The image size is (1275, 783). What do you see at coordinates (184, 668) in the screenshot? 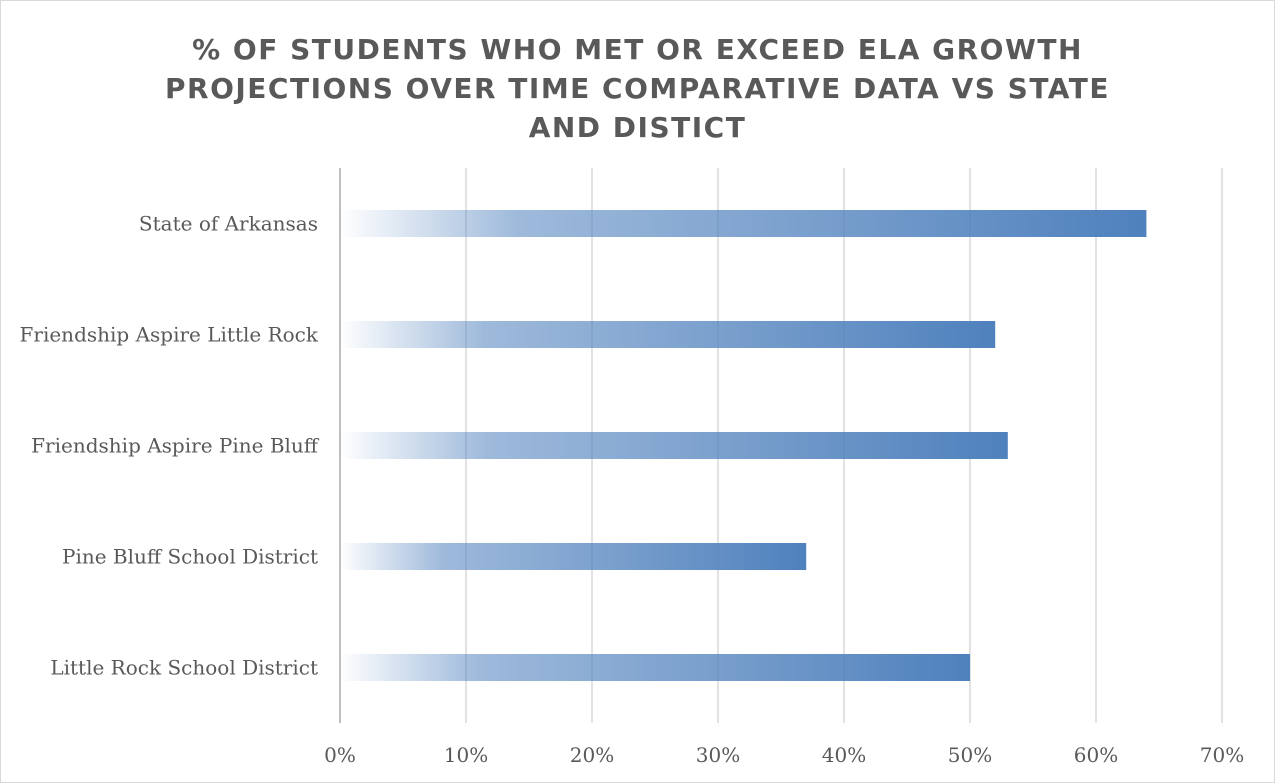
I see `category-label: Little Rock School District` at bounding box center [184, 668].